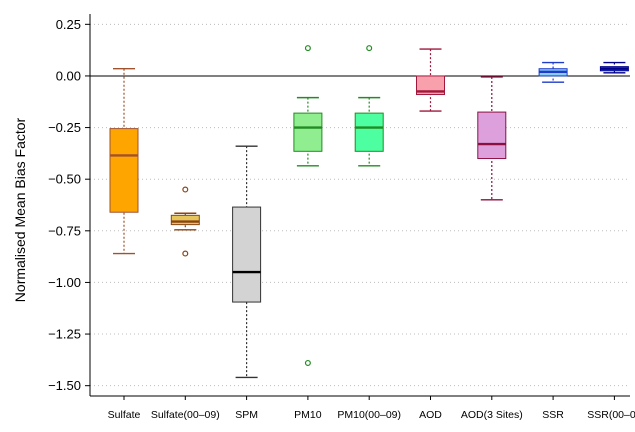 Image resolution: width=635 pixels, height=432 pixels. Describe the element at coordinates (430, 415) in the screenshot. I see `x-tick-label: AOD` at that location.